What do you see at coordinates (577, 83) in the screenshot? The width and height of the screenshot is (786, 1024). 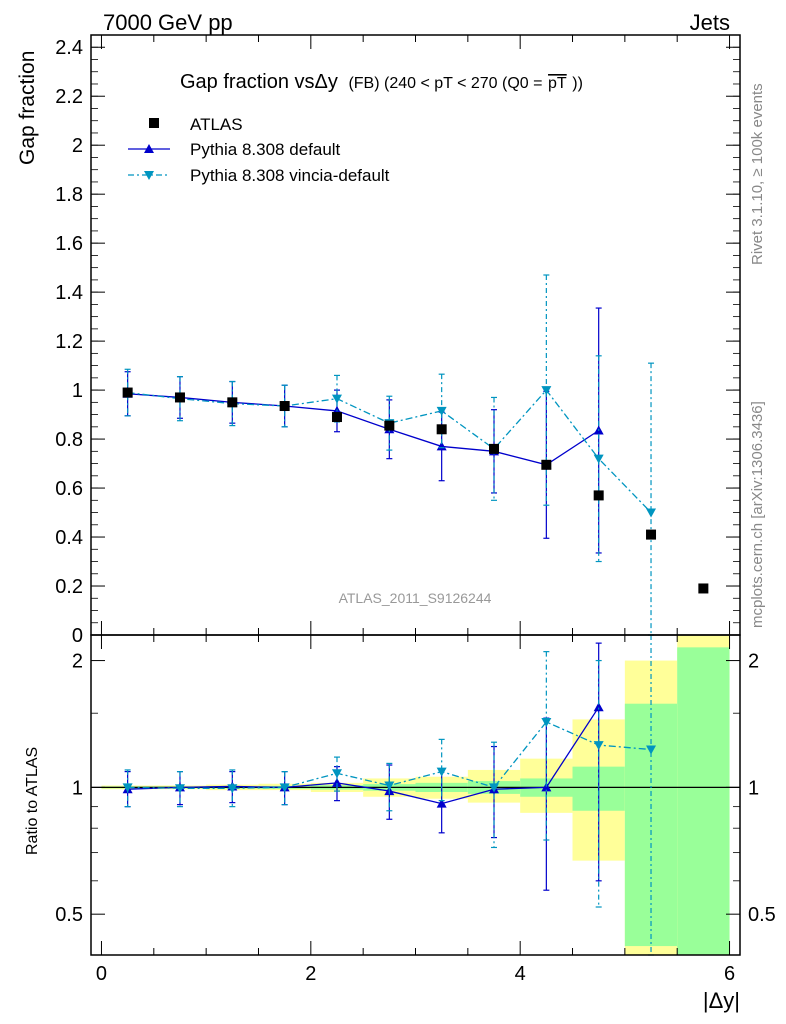 I see `title-end: ))` at bounding box center [577, 83].